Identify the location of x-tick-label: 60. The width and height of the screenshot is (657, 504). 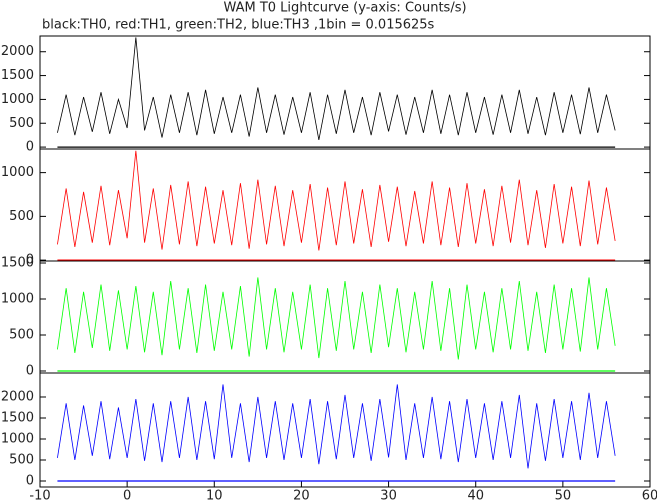
(649, 496).